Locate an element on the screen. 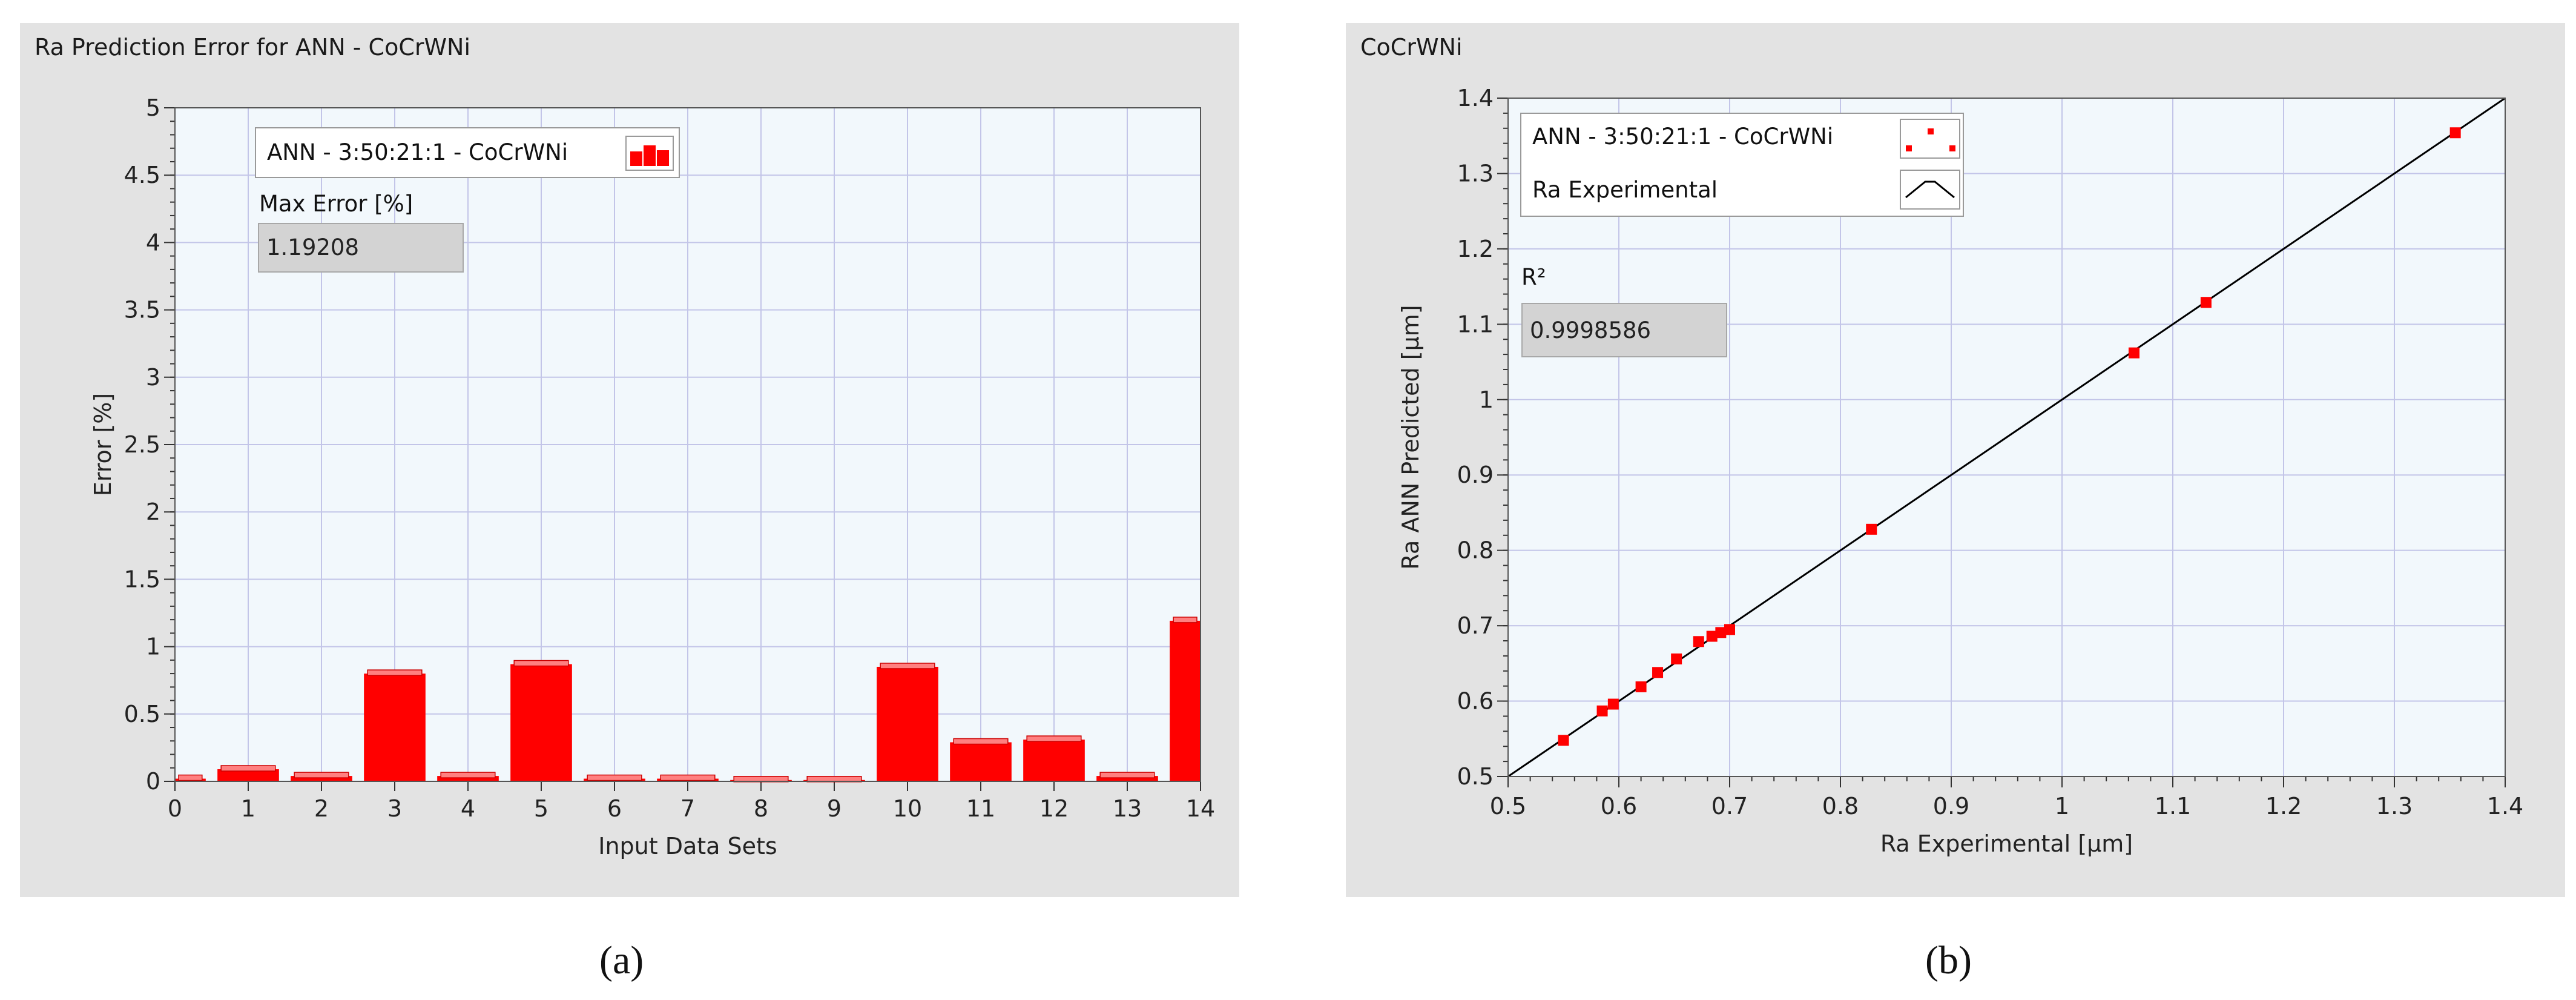 The image size is (2576, 1000). chart-legend: ANN - 3:50:21:1 - CoCrWNi is located at coordinates (467, 152).